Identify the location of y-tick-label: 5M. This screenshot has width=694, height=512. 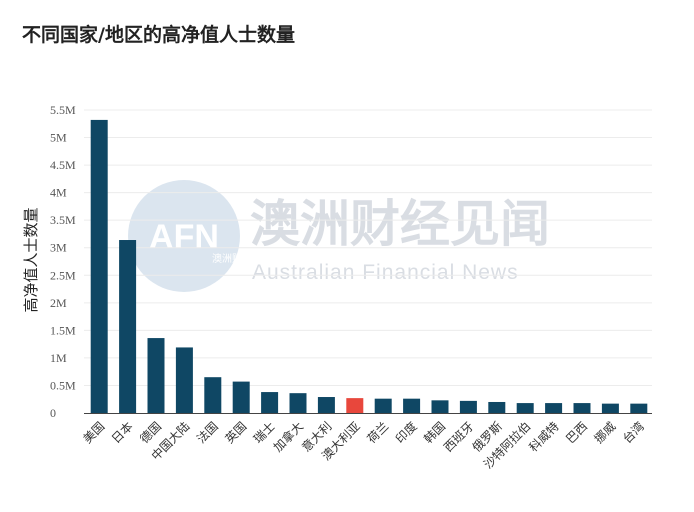
(58, 138).